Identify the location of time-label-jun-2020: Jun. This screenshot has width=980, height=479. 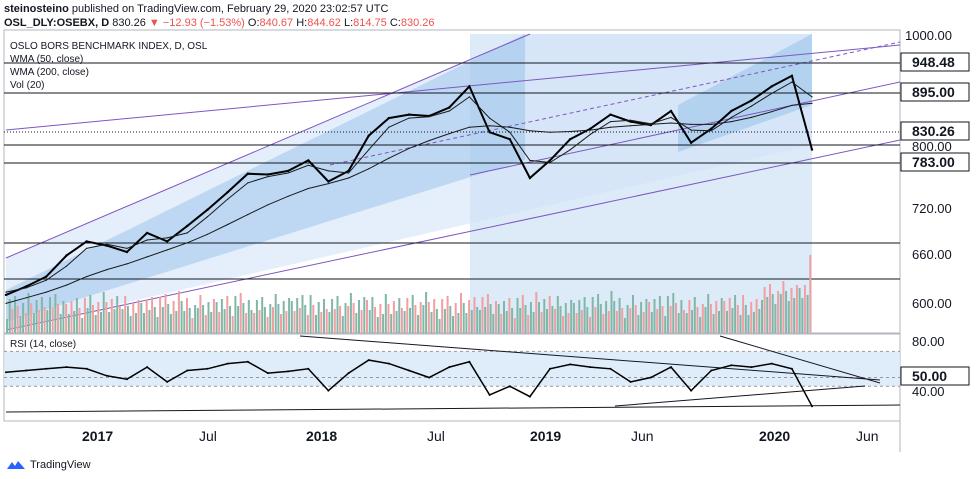
(867, 436).